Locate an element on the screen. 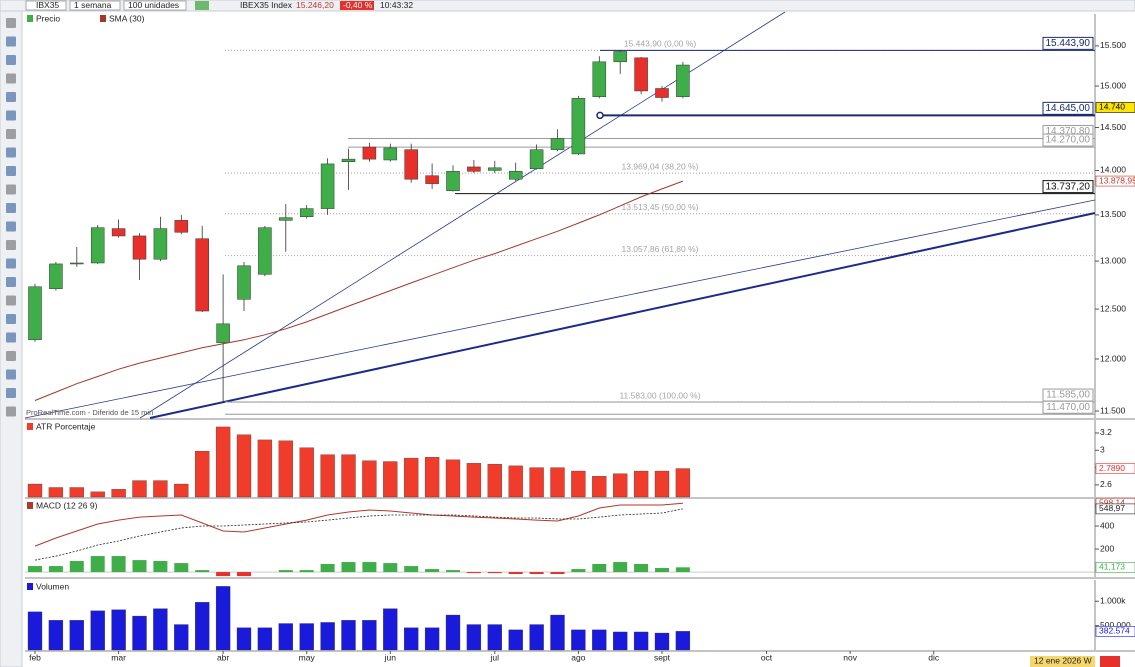 The height and width of the screenshot is (667, 1135). level-label: 11.585,00 is located at coordinates (1068, 395).